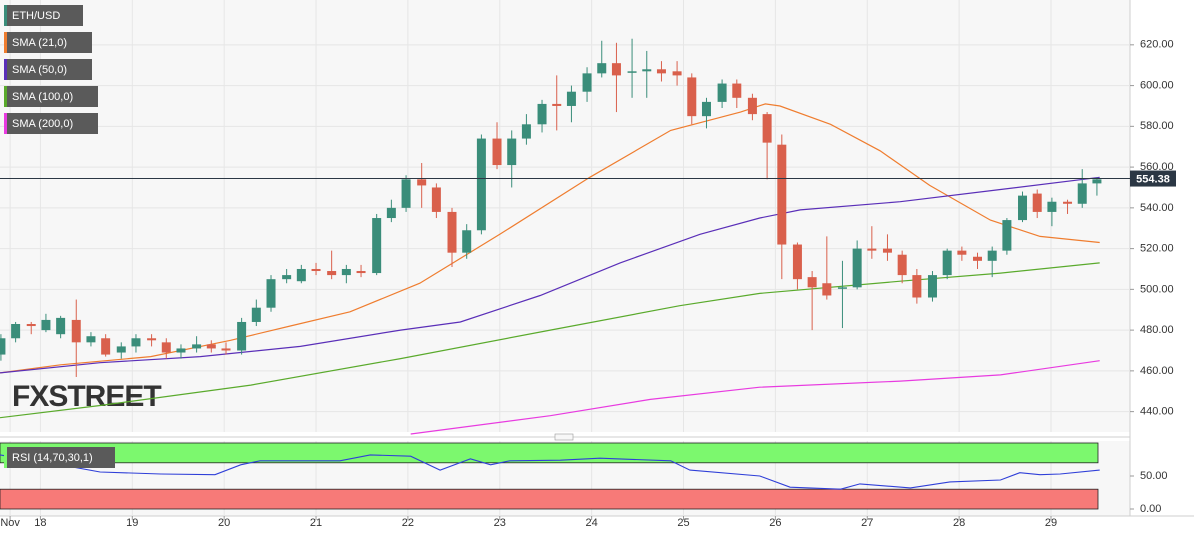  I want to click on y-tick-label: 500.00, so click(1157, 289).